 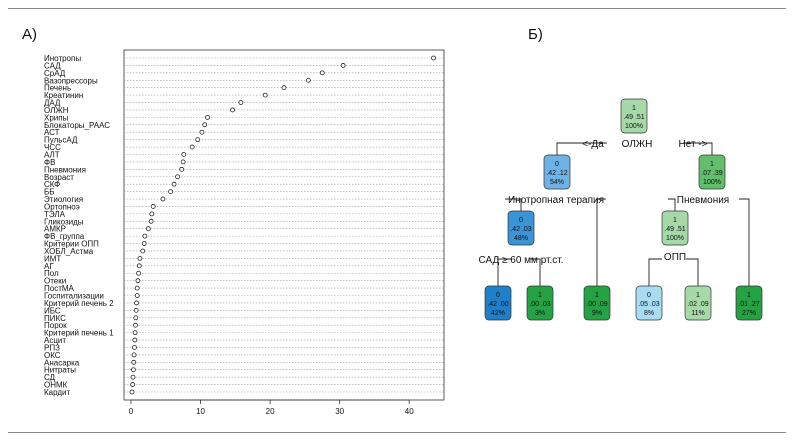 I want to click on variable-label: Инотропы, so click(x=62, y=58).